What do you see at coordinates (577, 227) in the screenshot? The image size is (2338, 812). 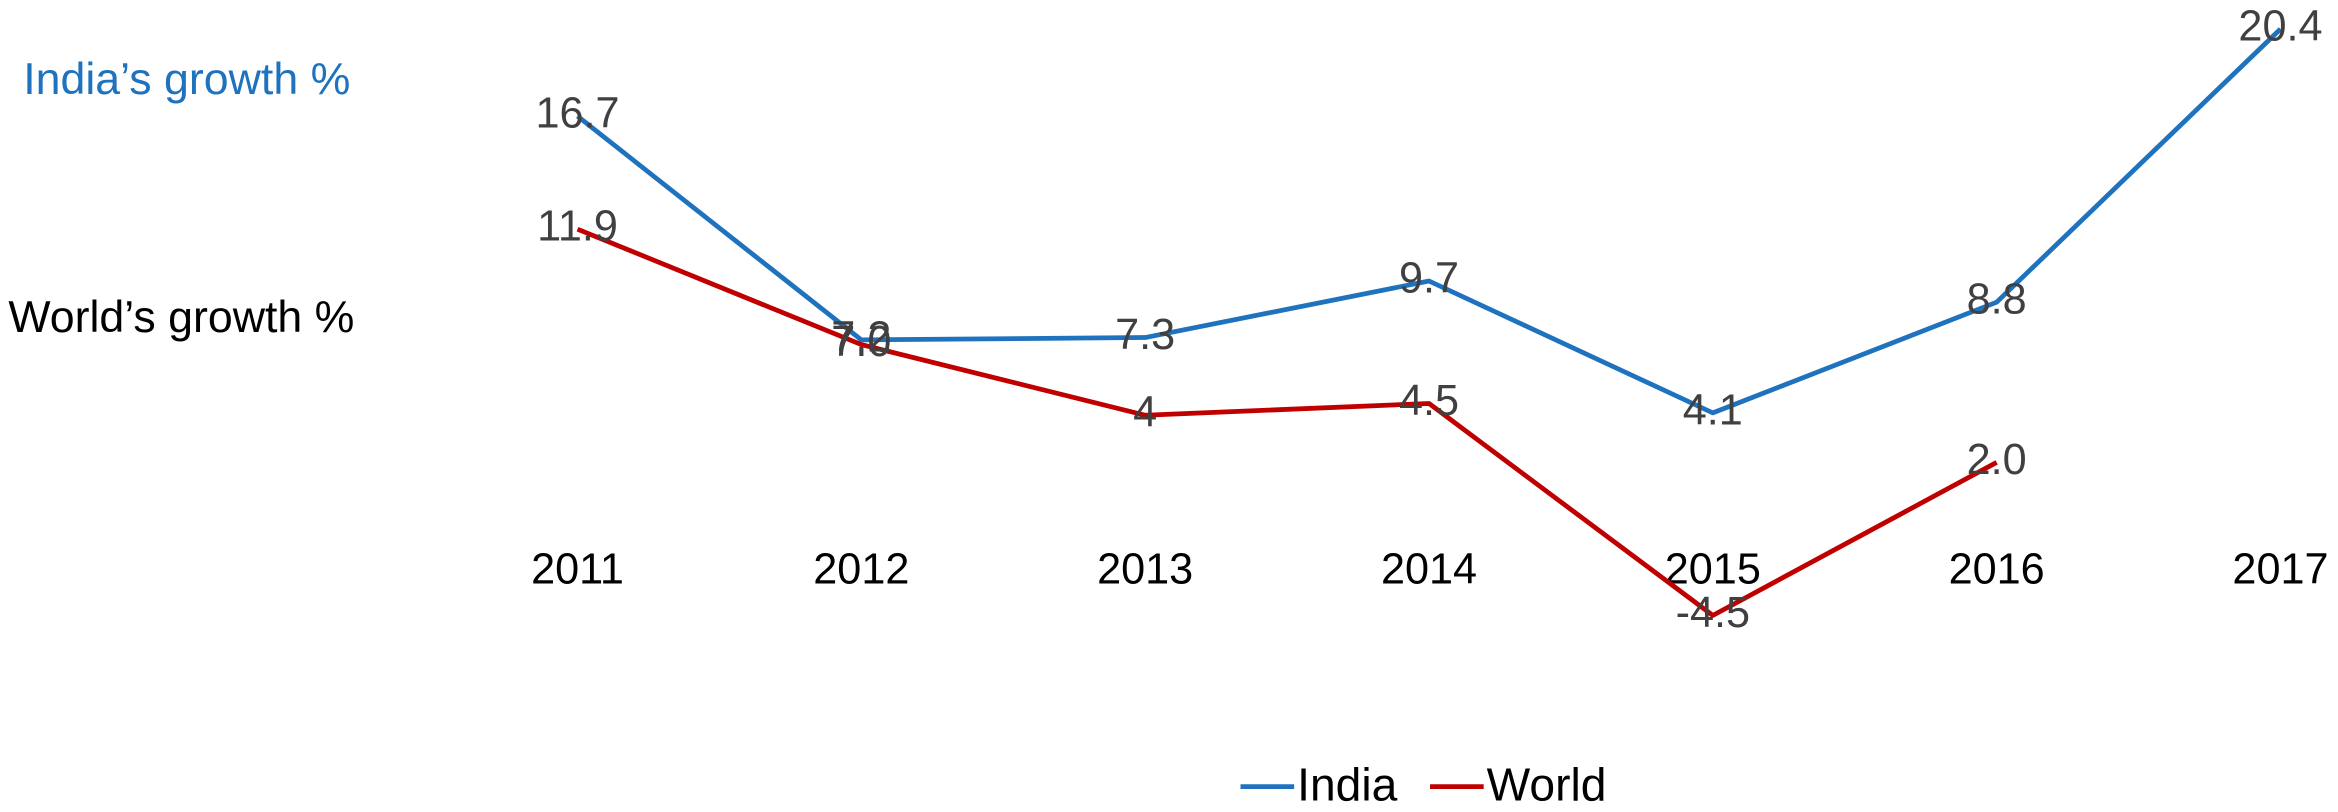 I see `data-label: 11.9` at bounding box center [577, 227].